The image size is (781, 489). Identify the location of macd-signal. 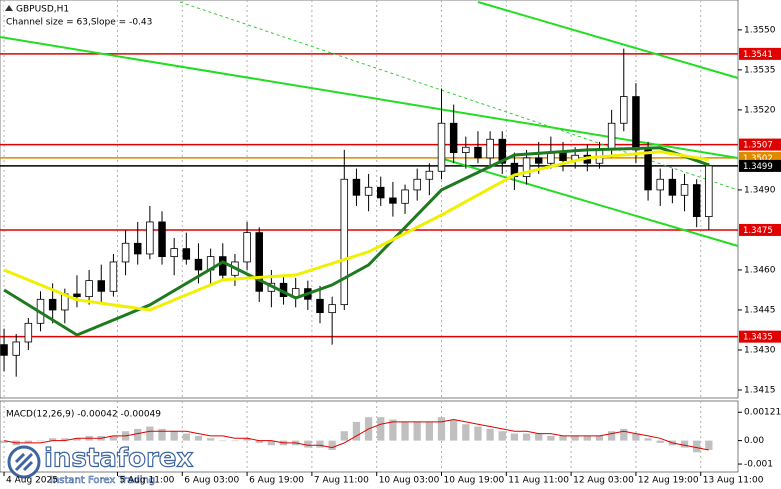
(356, 434).